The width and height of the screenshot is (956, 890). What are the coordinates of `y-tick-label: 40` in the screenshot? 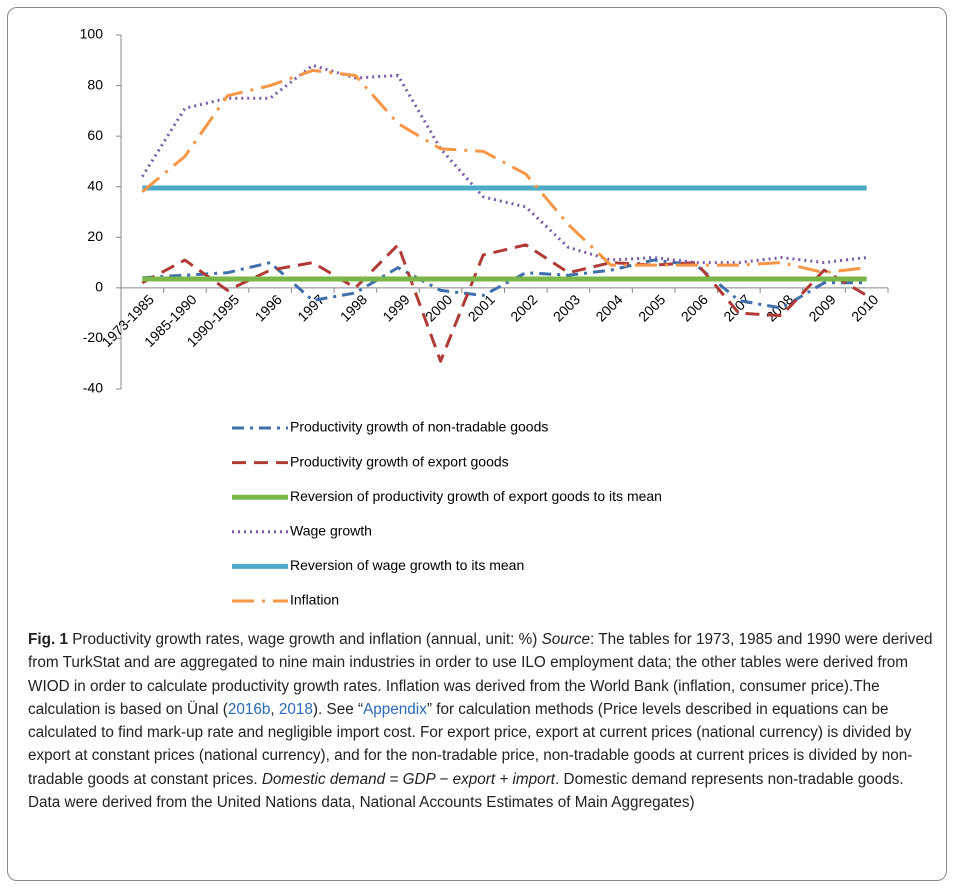 It's located at (95, 185).